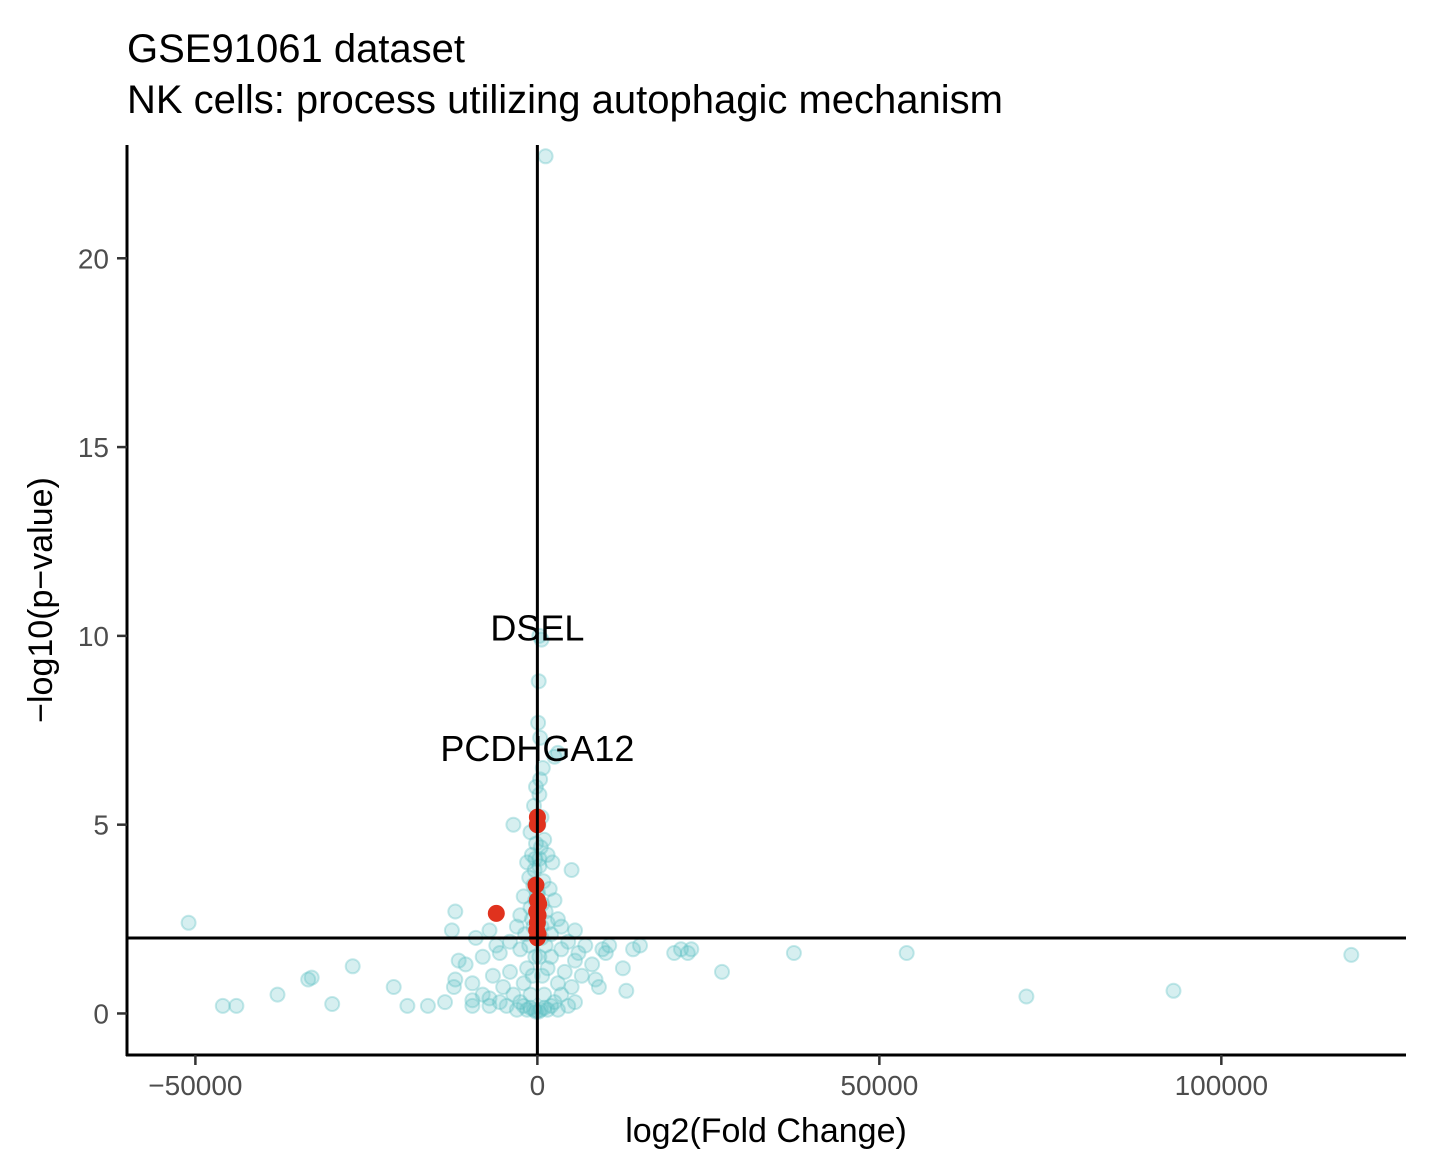 This screenshot has height=1172, width=1448. I want to click on x-tick-label: 100000, so click(1221, 1085).